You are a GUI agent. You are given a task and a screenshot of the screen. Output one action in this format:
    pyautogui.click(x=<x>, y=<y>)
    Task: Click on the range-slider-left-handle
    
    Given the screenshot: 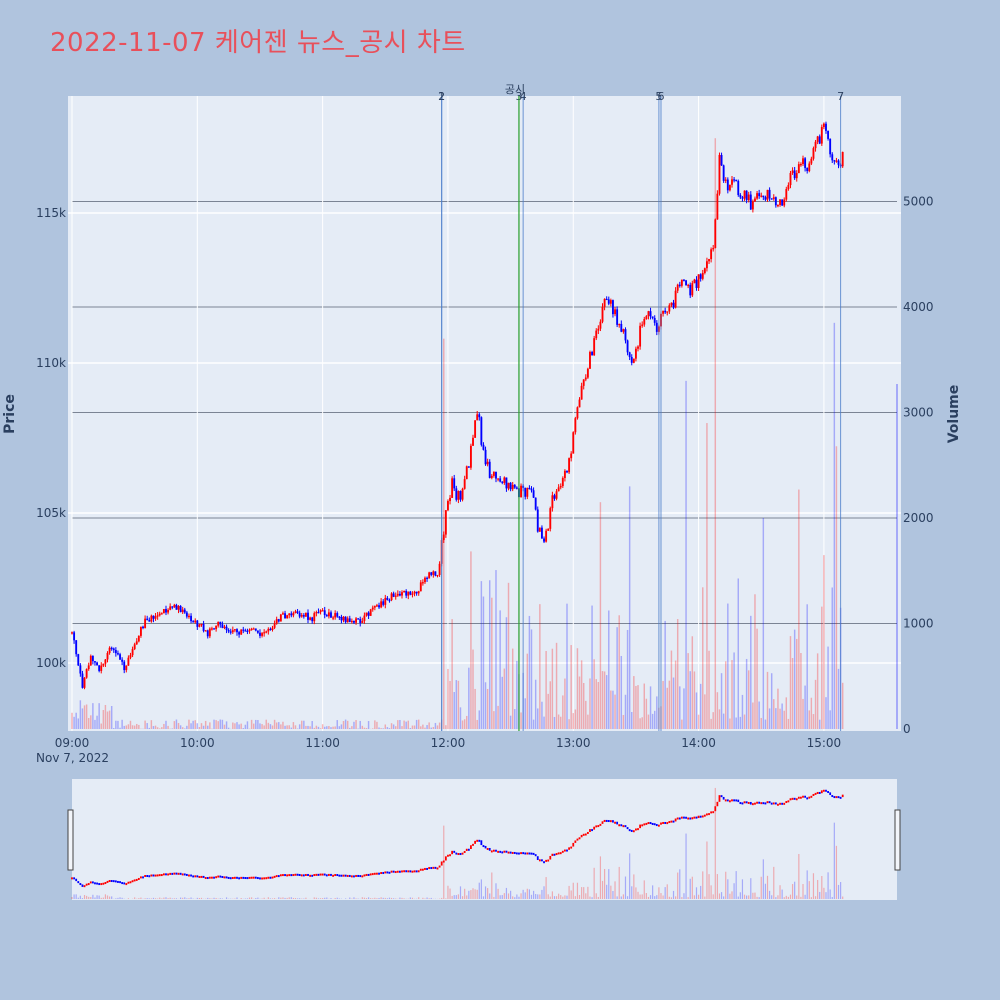 What is the action you would take?
    pyautogui.click(x=70, y=840)
    